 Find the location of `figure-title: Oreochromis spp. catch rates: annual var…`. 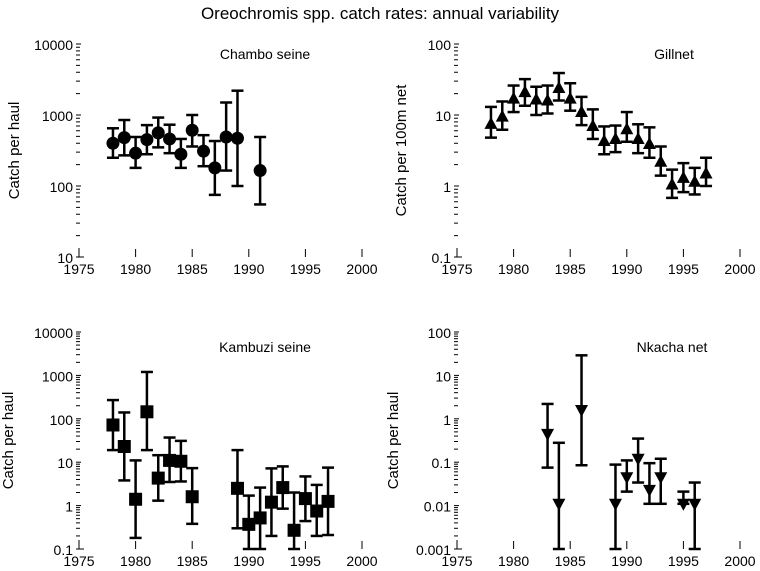

figure-title: Oreochromis spp. catch rates: annual var… is located at coordinates (380, 13).